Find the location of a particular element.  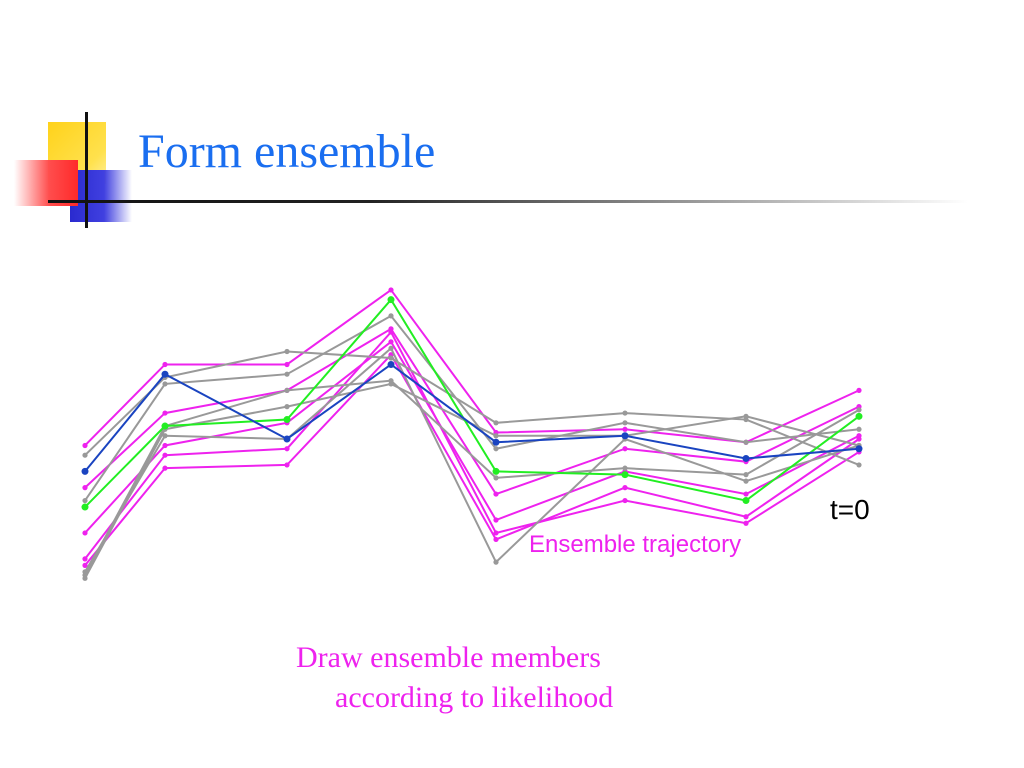

series-6-line is located at coordinates (472, 408).